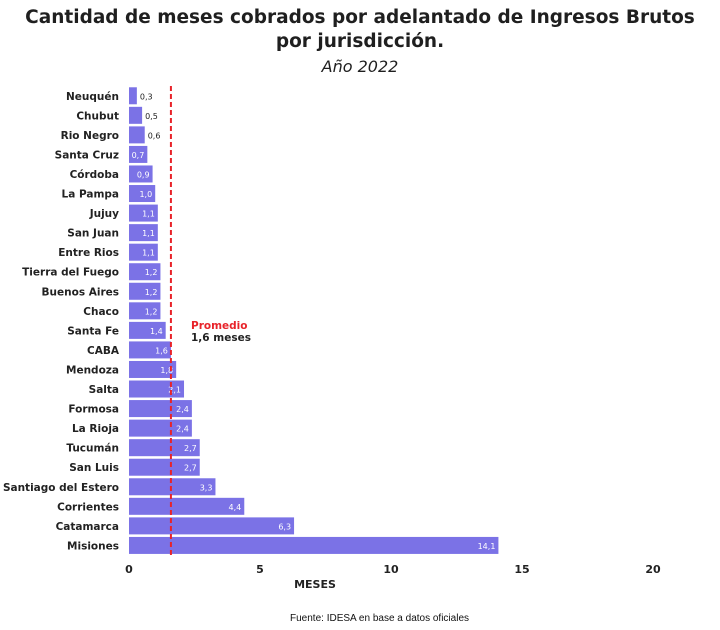 This screenshot has height=630, width=720. Describe the element at coordinates (103, 351) in the screenshot. I see `category-label: CABA` at that location.